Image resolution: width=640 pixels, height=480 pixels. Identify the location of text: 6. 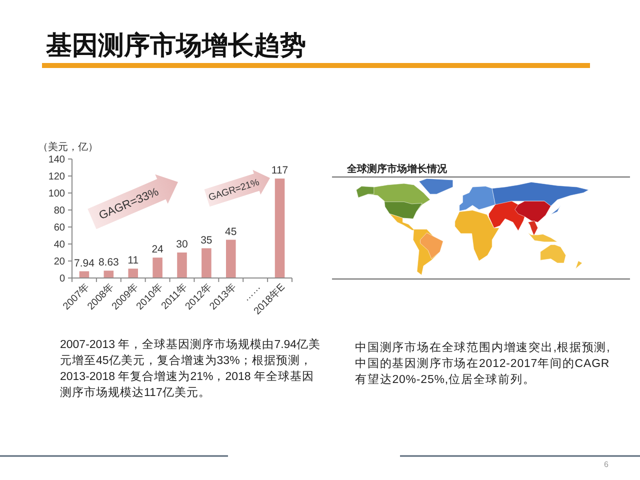
(606, 464).